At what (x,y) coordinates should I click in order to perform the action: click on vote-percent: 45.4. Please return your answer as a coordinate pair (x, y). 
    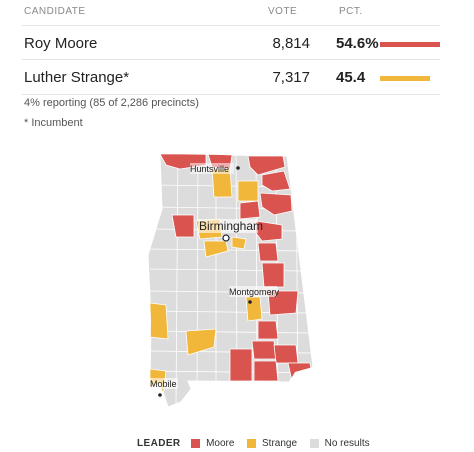
    Looking at the image, I should click on (351, 77).